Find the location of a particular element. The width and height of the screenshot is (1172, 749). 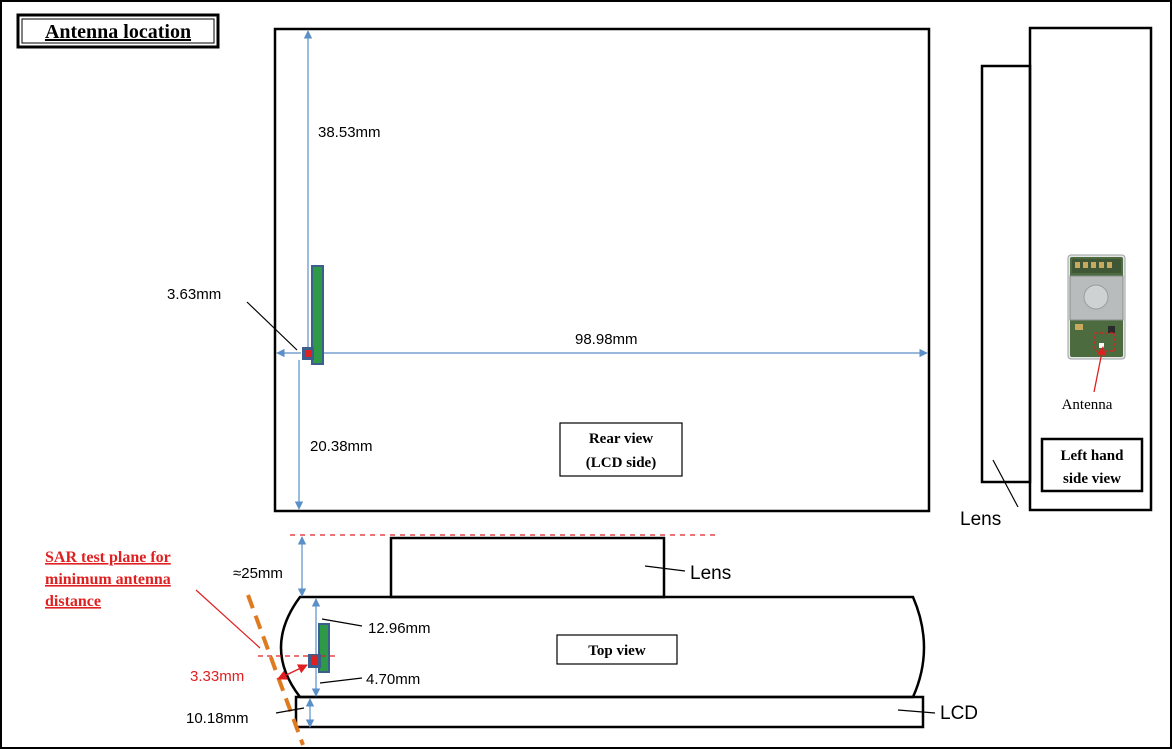

top-lens-leader is located at coordinates (665, 568).